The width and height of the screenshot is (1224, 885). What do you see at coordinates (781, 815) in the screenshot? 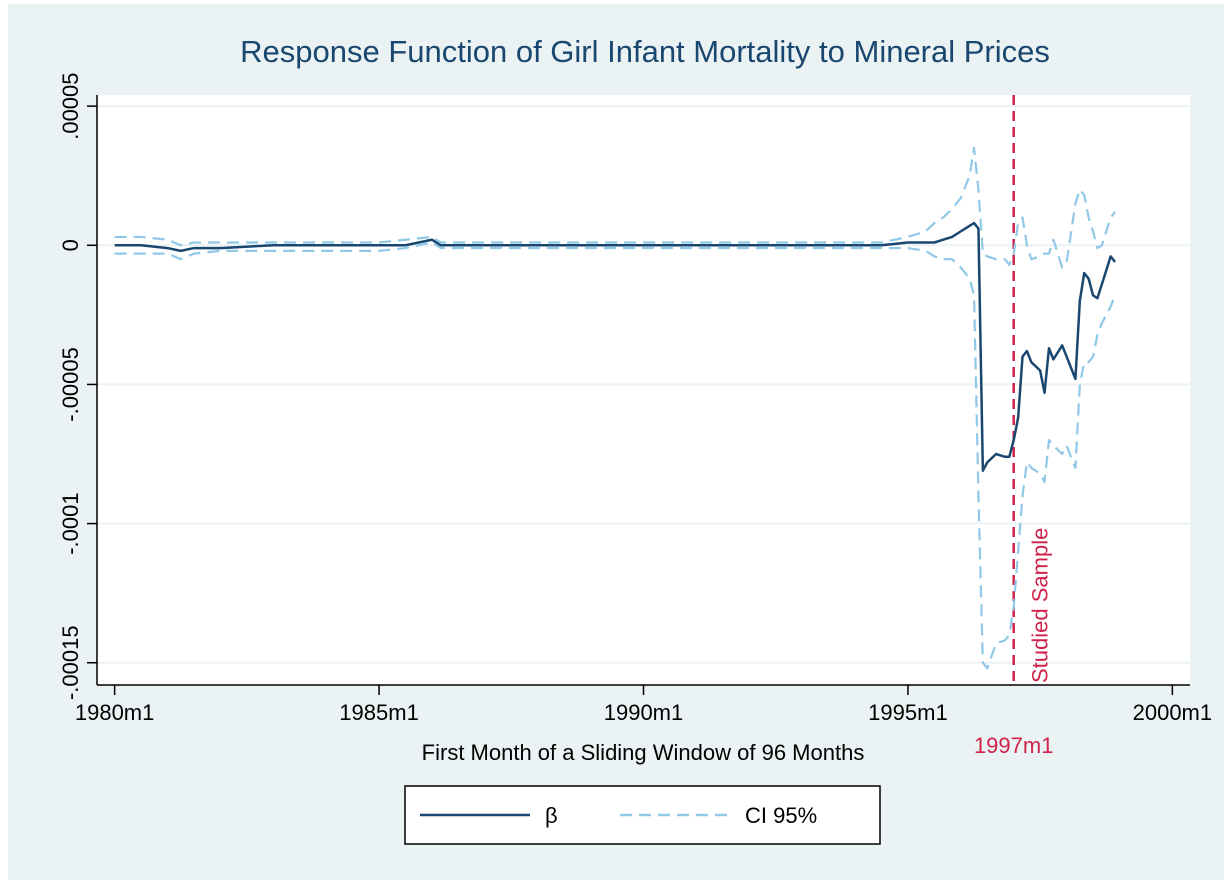
I see `legend-label: CI 95%` at bounding box center [781, 815].